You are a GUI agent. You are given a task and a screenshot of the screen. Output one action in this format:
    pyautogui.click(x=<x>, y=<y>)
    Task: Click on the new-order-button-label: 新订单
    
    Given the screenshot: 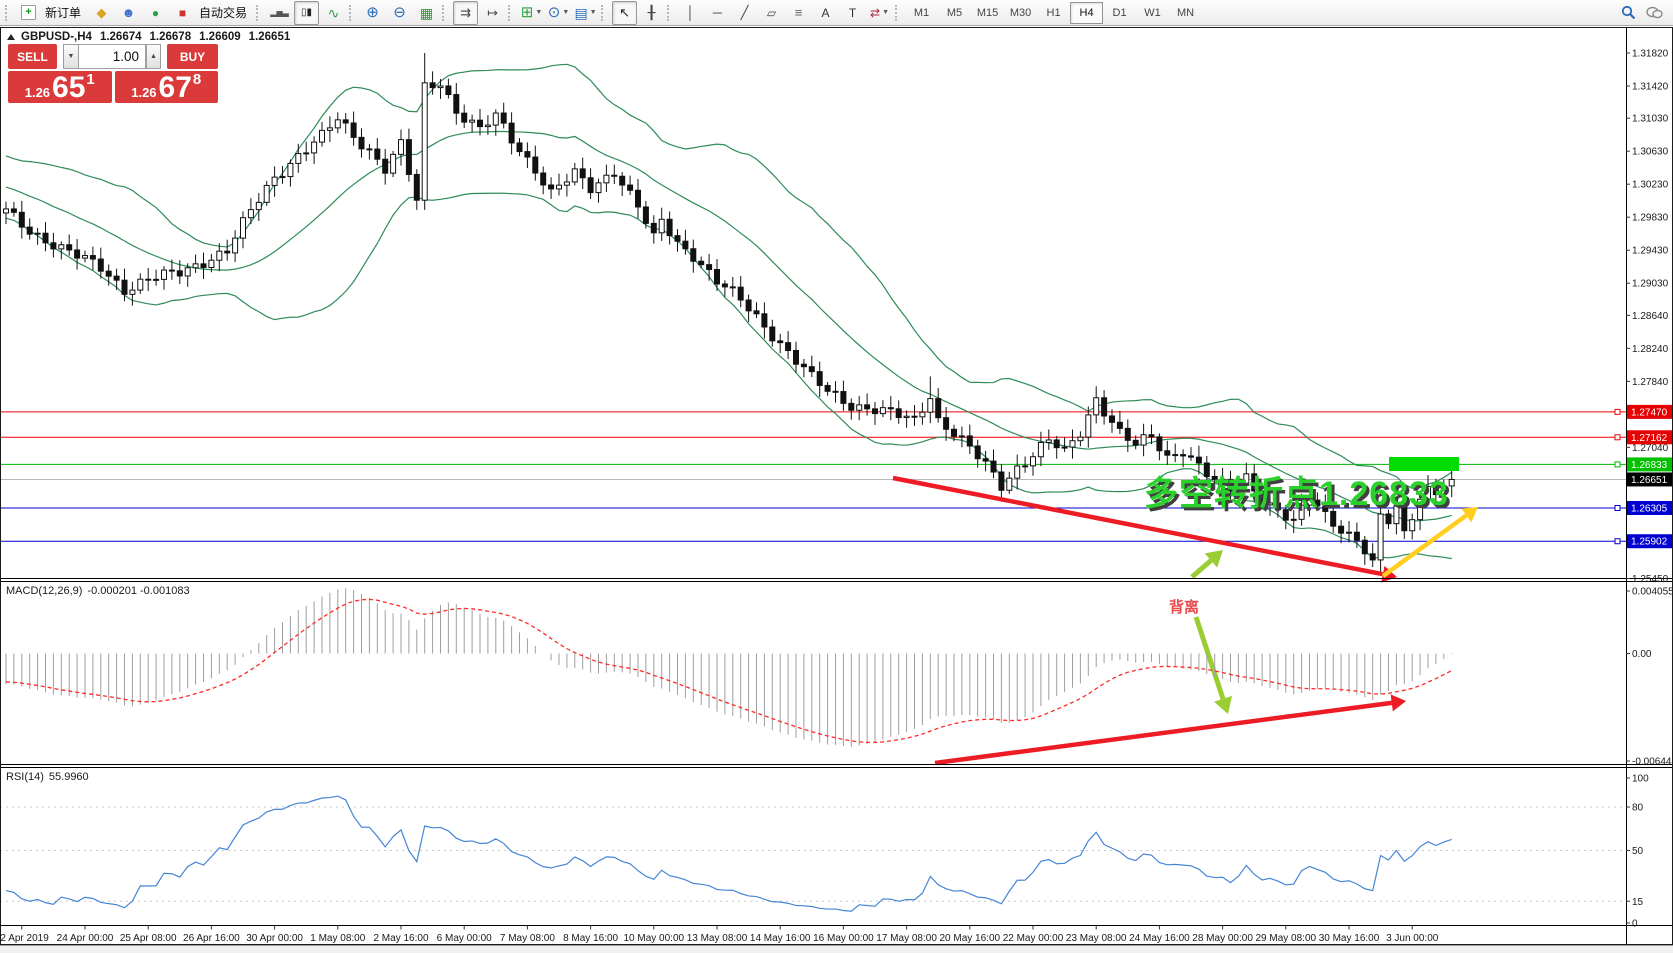 What is the action you would take?
    pyautogui.click(x=63, y=13)
    